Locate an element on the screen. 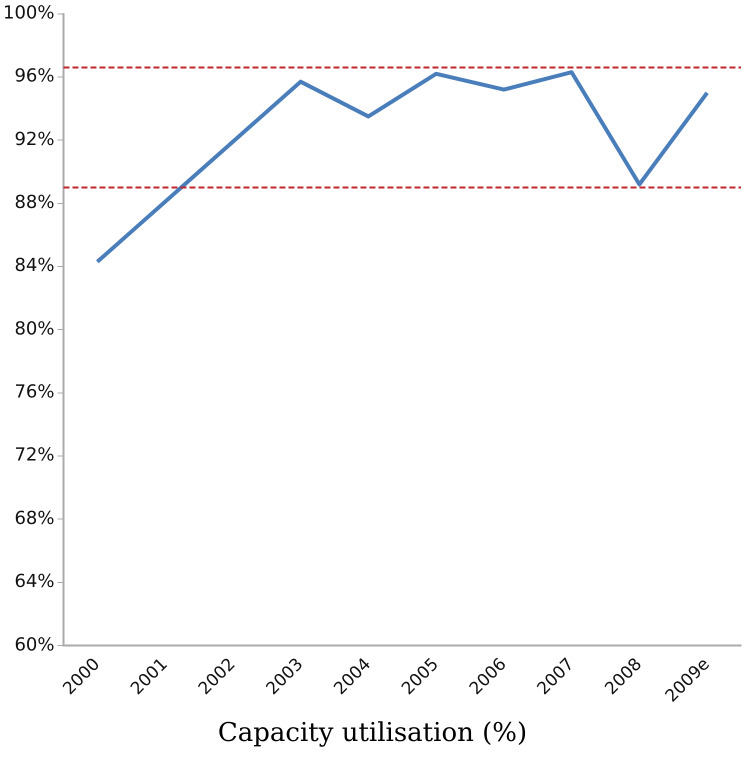 Image resolution: width=745 pixels, height=770 pixels. y-tick-label: 84% is located at coordinates (34, 265).